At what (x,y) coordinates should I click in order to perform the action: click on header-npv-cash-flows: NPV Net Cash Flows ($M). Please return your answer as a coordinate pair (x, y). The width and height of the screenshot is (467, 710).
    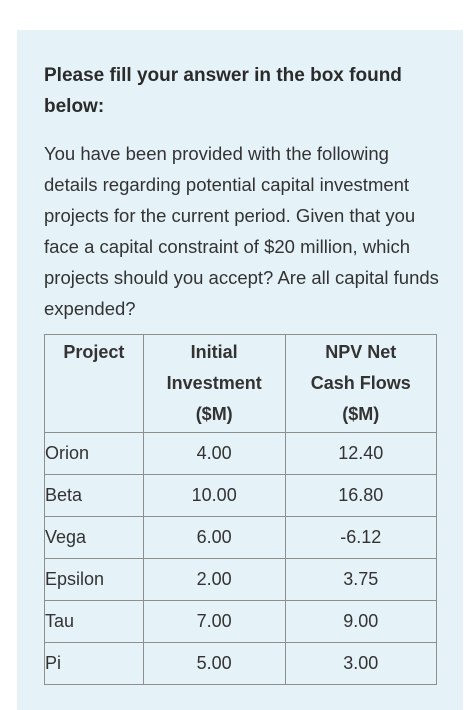
    Looking at the image, I should click on (361, 383).